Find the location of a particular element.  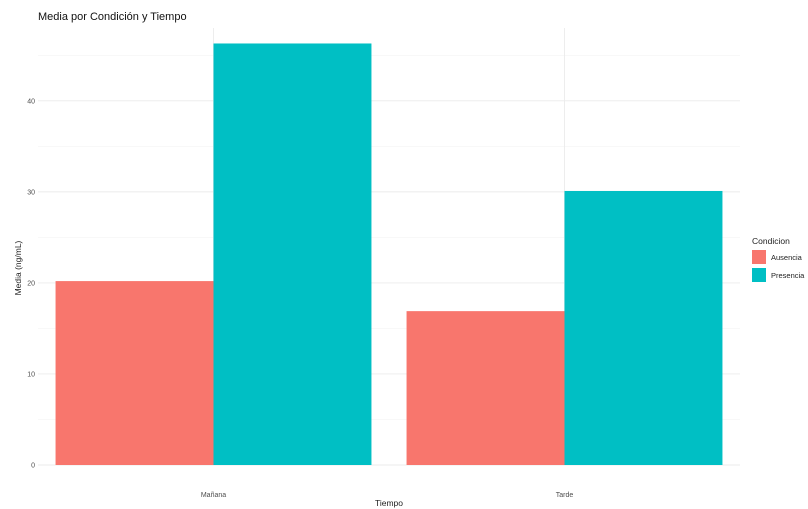

y-axis-ticks: 0 10 20 30 40 is located at coordinates (31, 283).